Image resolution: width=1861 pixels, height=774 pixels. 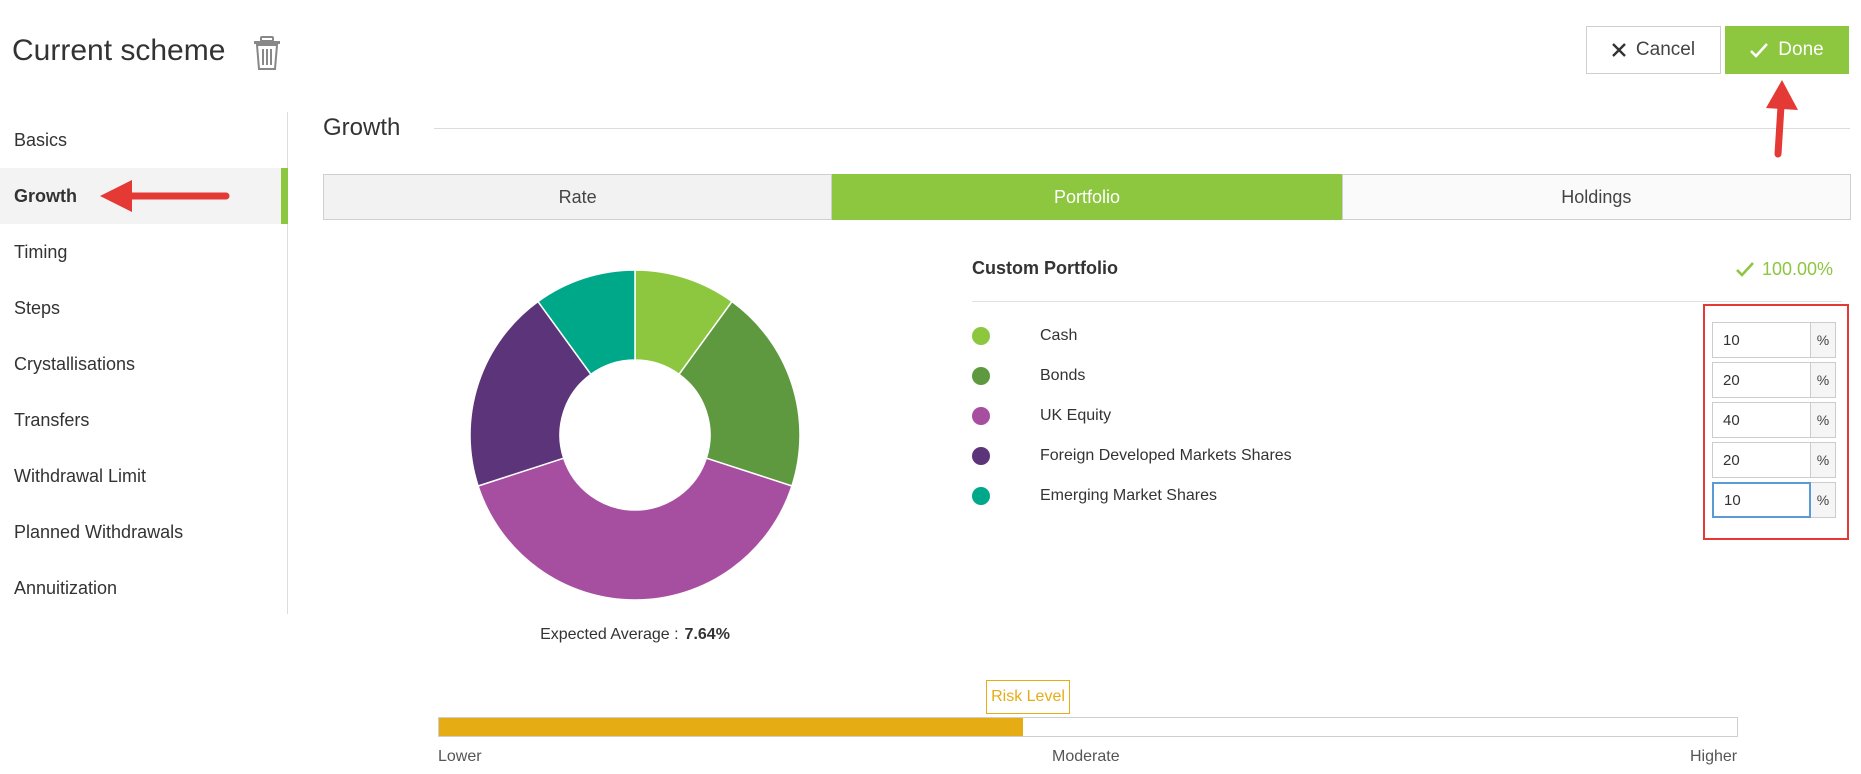 What do you see at coordinates (981, 336) in the screenshot?
I see `legend-dot-cash` at bounding box center [981, 336].